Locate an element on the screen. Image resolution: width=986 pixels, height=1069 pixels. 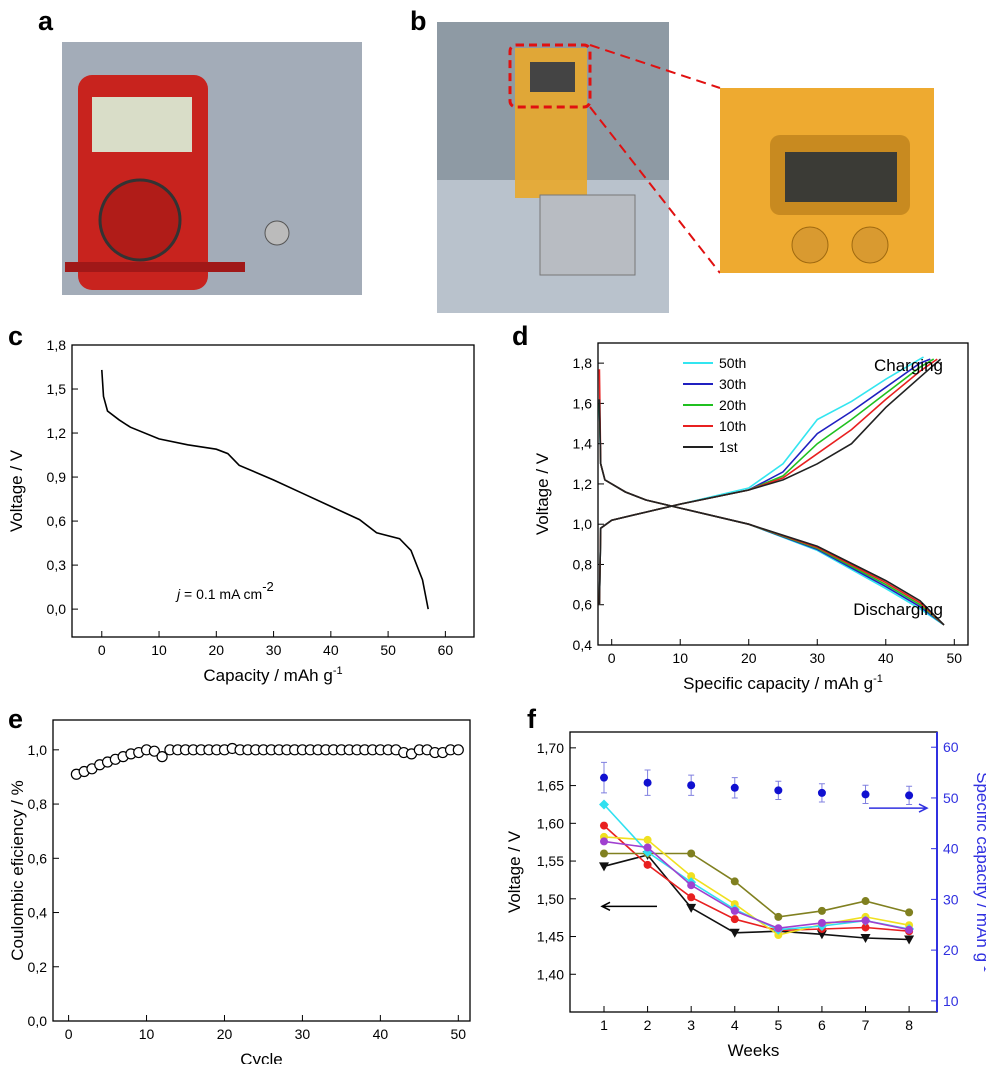
y-tick-label: 1,70 is located at coordinates (550, 748).